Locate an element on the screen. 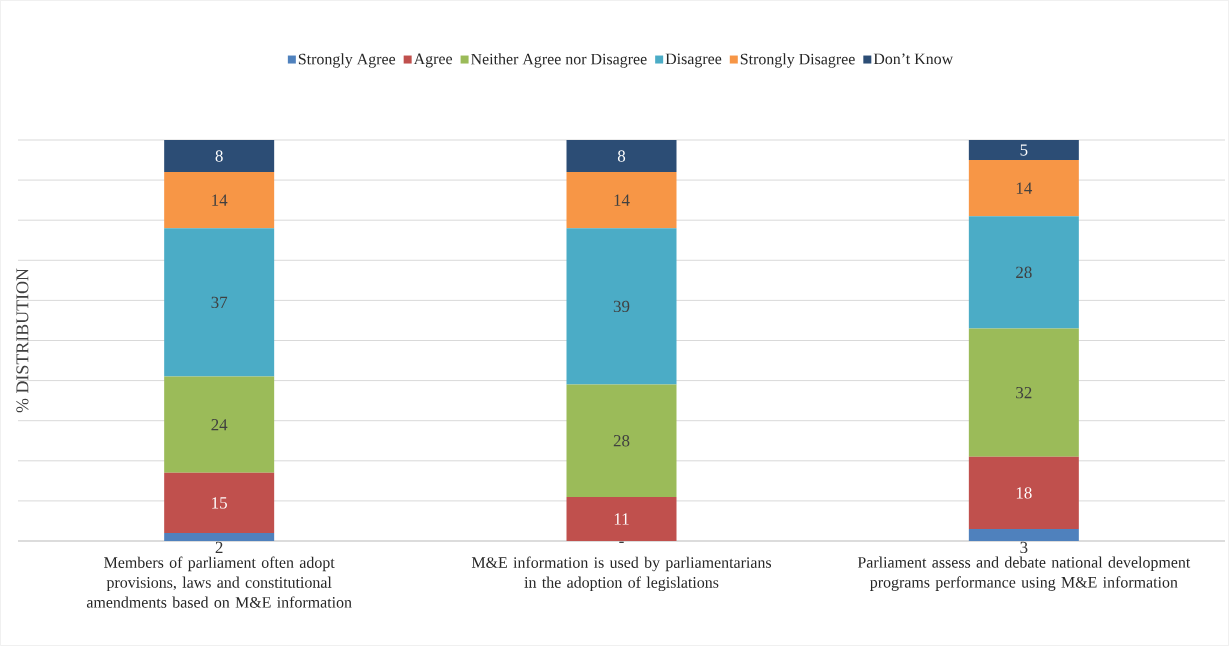 The image size is (1229, 646). data-label: 32 is located at coordinates (1024, 392).